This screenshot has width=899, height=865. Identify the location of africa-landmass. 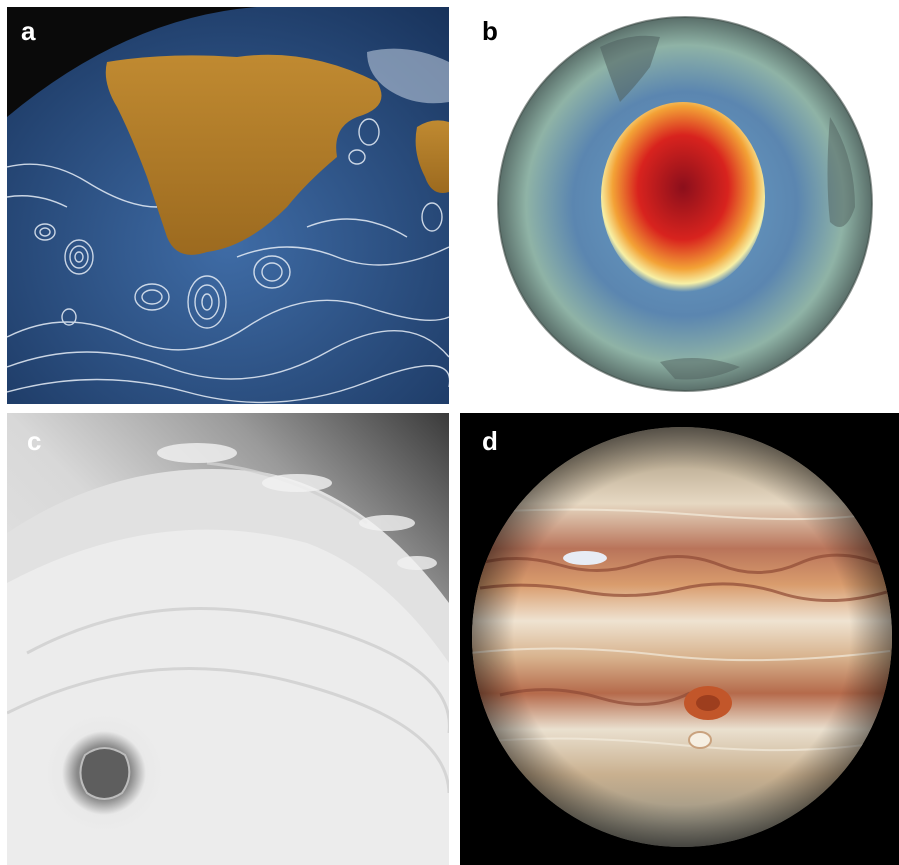
(243, 154).